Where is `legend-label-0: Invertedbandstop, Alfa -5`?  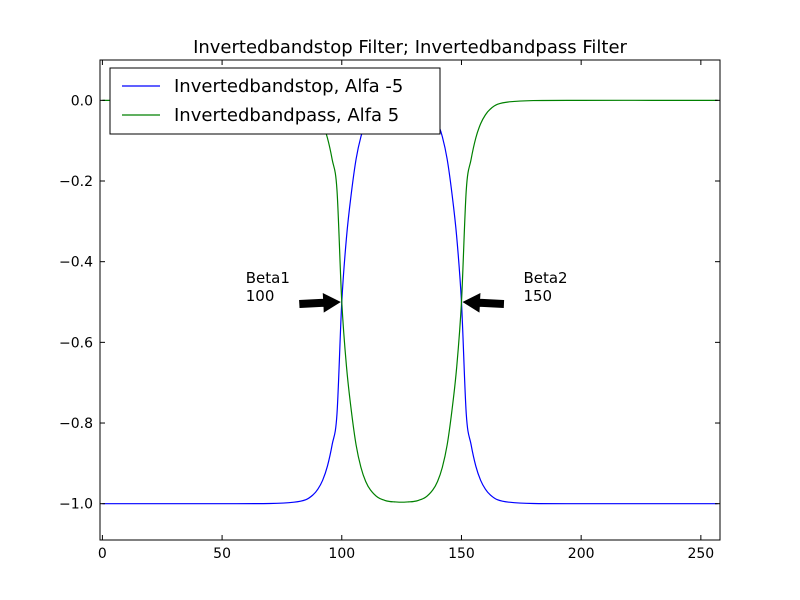 legend-label-0: Invertedbandstop, Alfa -5 is located at coordinates (288, 86).